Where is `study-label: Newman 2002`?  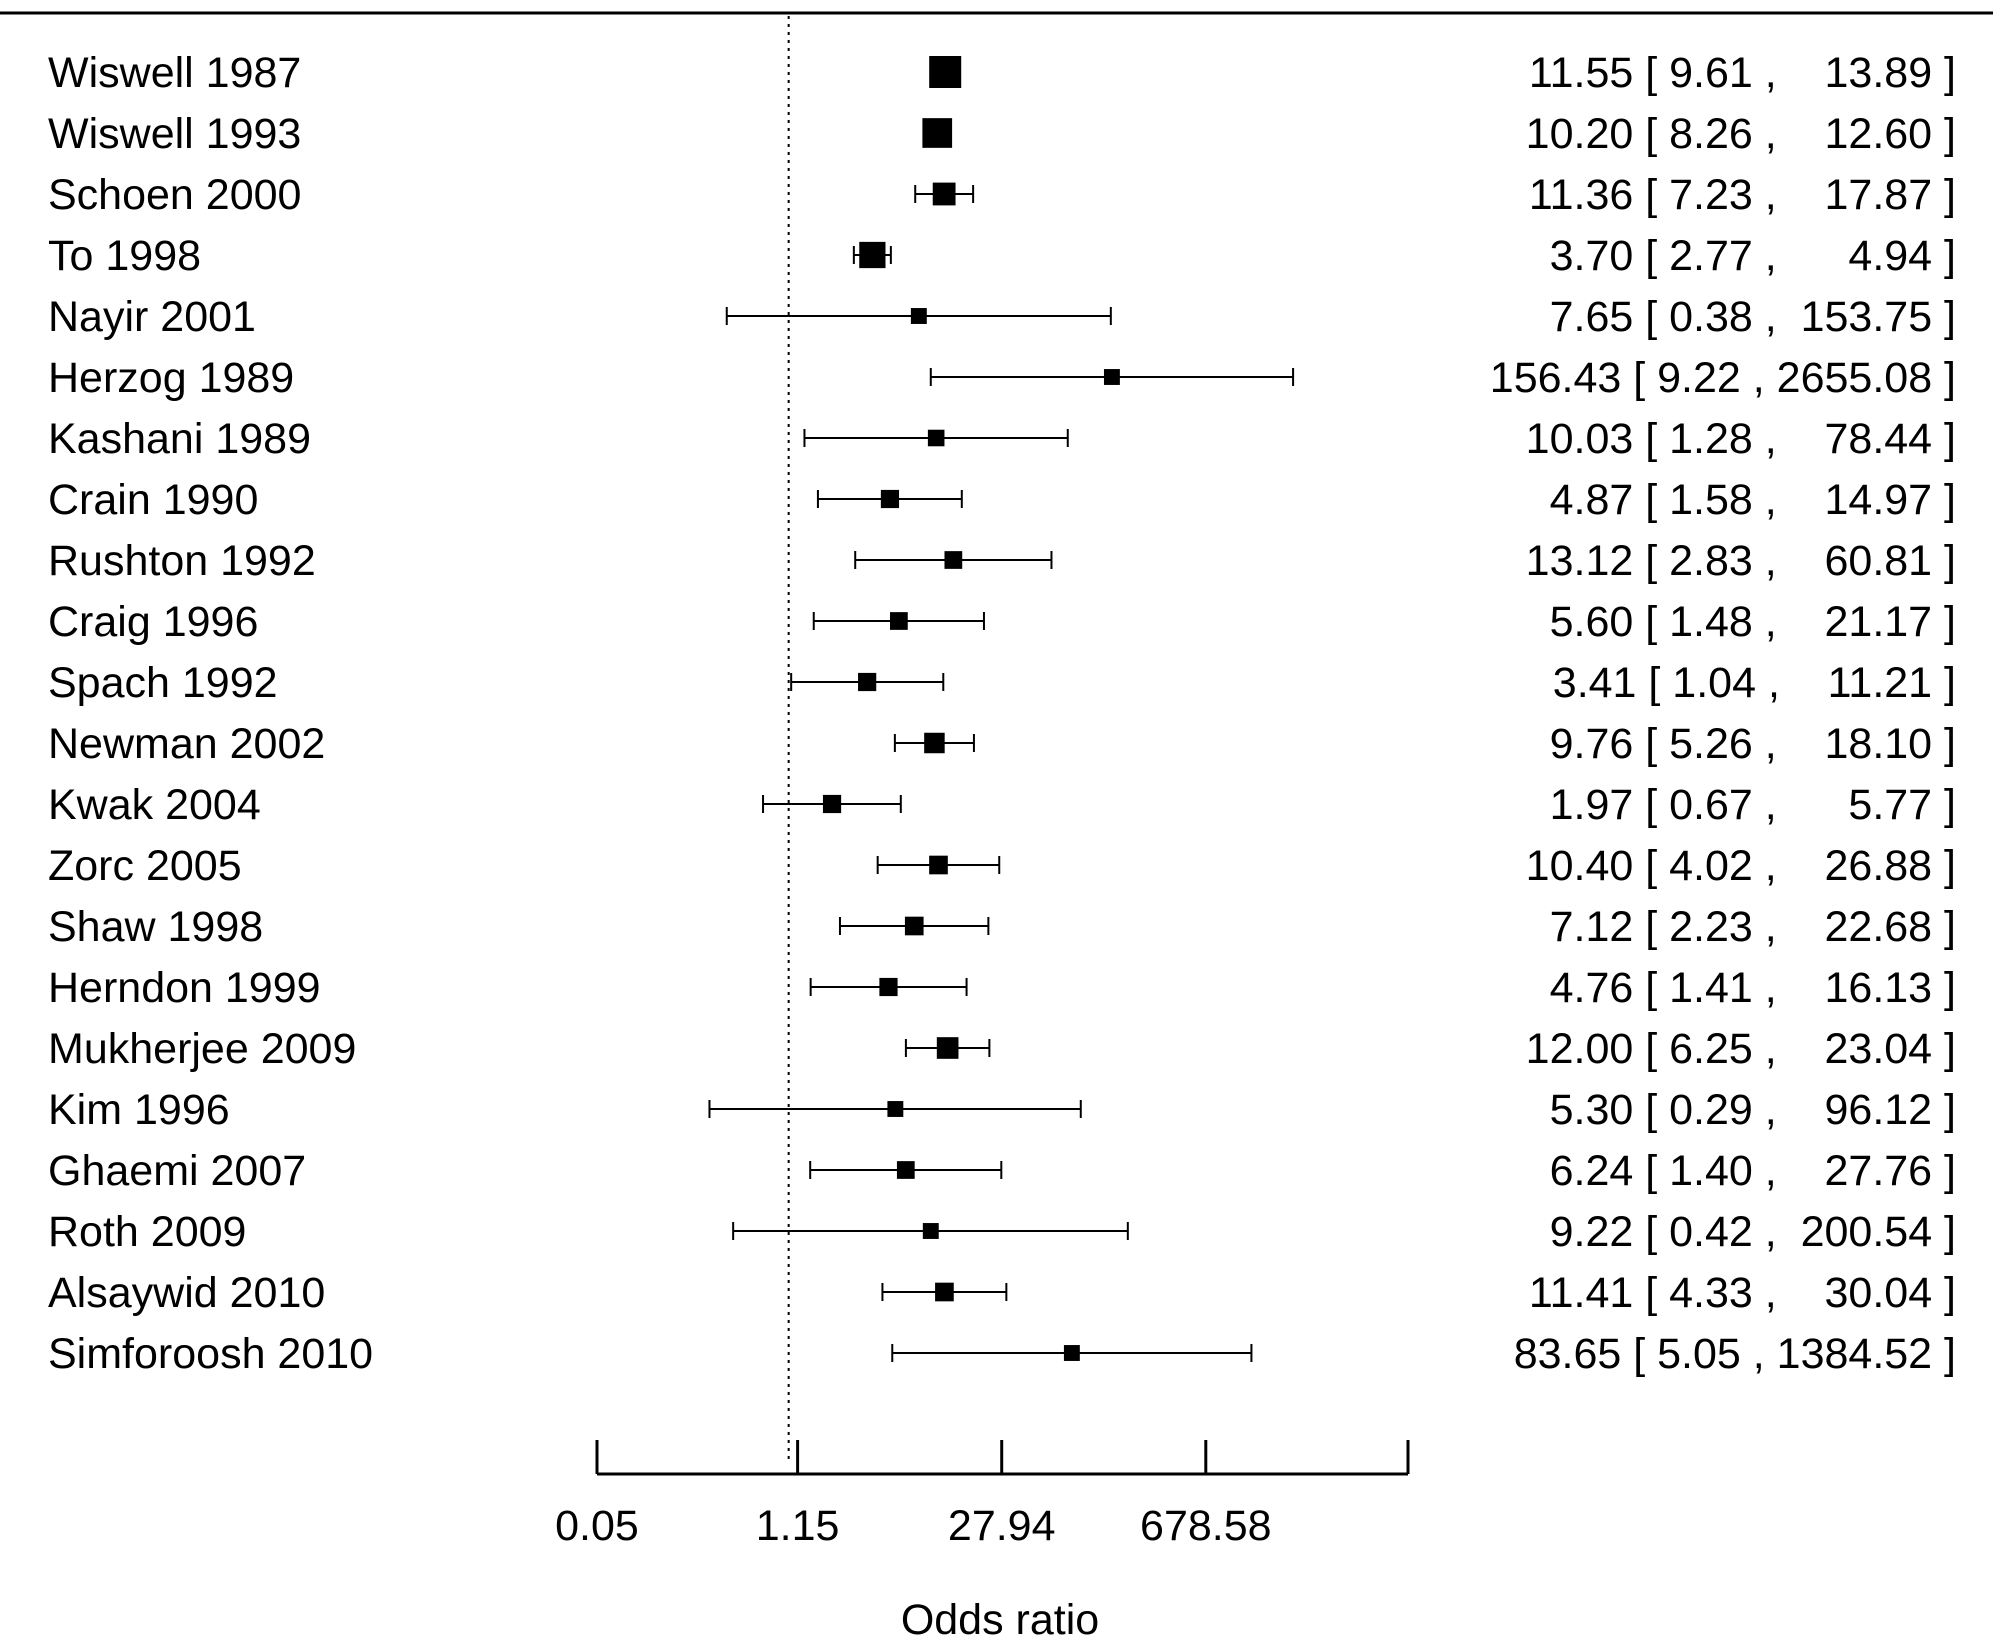
study-label: Newman 2002 is located at coordinates (186, 744).